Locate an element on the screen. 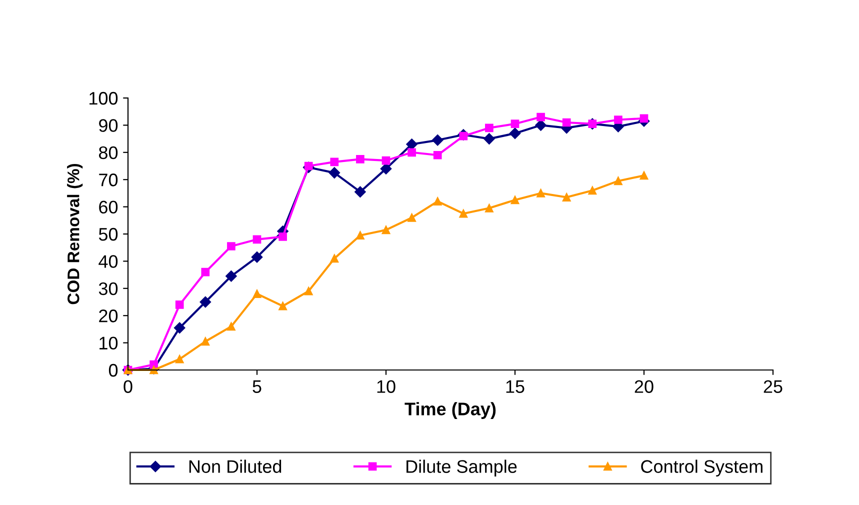 Image resolution: width=859 pixels, height=505 pixels. y-tick-label: 90 is located at coordinates (108, 125).